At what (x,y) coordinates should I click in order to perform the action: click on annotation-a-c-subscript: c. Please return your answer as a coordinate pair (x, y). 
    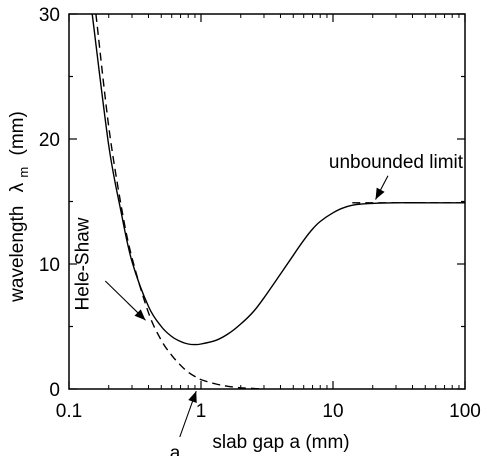
    Looking at the image, I should click on (183, 454).